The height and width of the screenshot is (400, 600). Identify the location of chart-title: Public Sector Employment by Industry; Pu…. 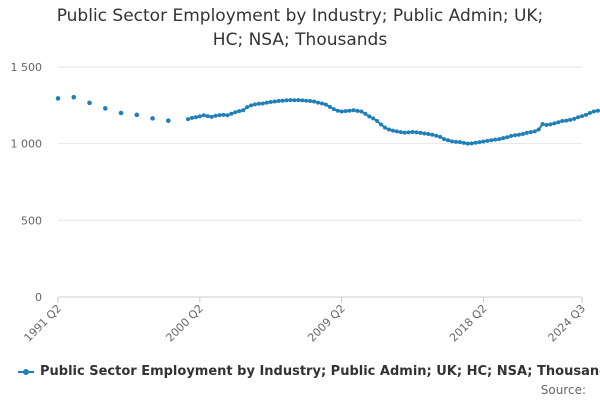
(300, 28).